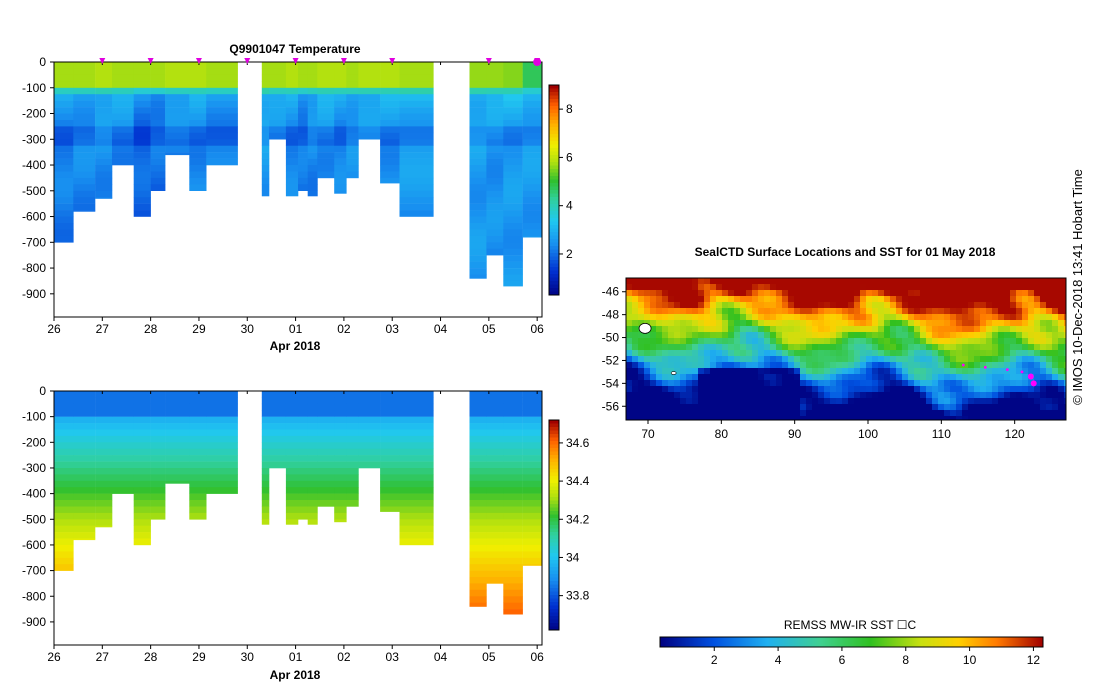 The height and width of the screenshot is (700, 1099). I want to click on profile-column, so click(198, 126).